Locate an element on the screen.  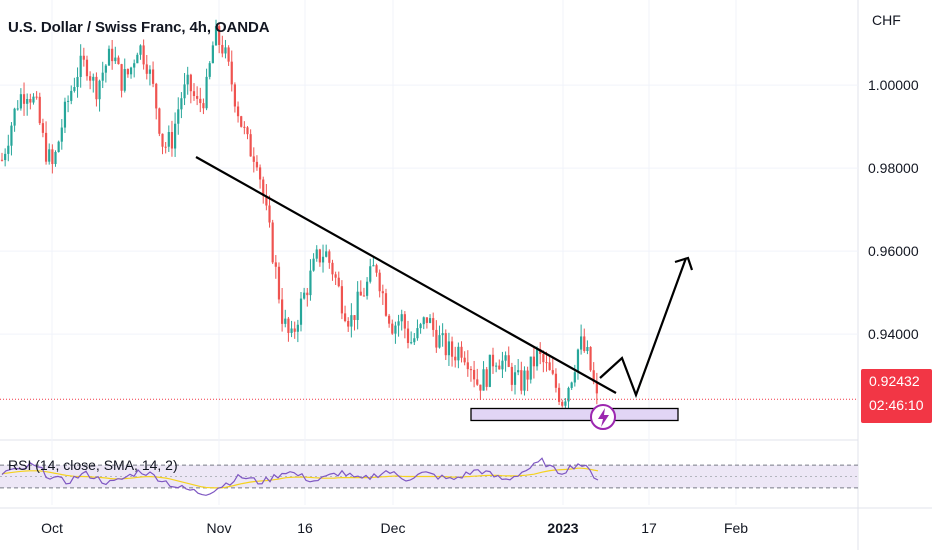
y-tick-label: 0.94000 is located at coordinates (893, 334).